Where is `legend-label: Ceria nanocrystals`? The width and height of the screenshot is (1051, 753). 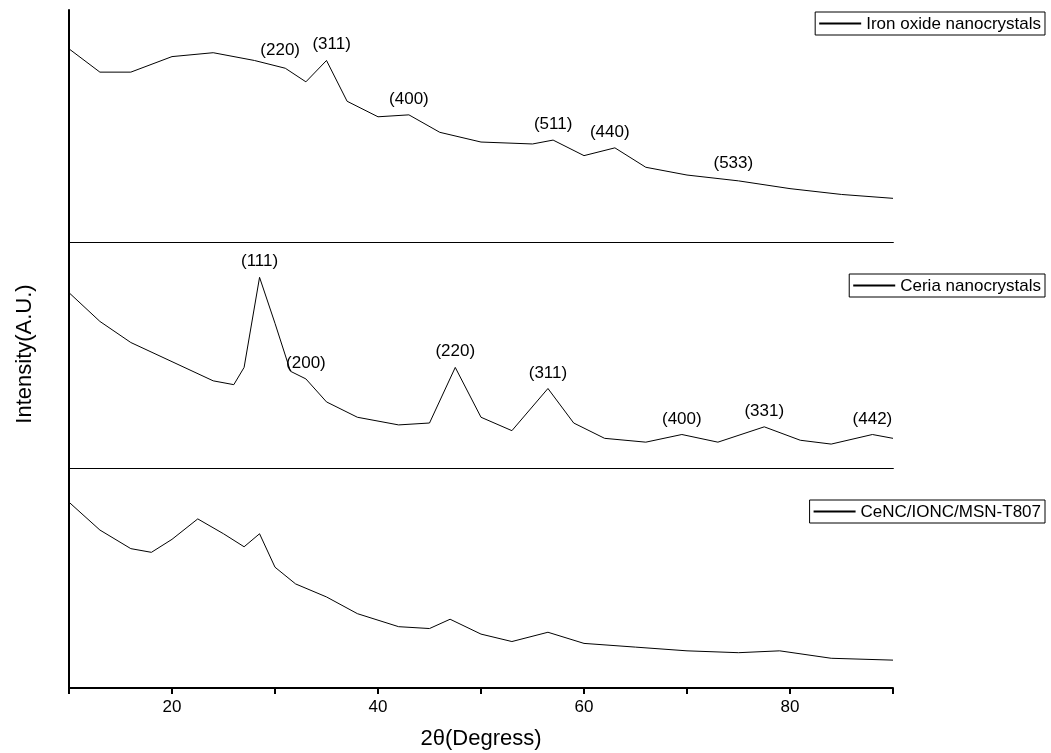
legend-label: Ceria nanocrystals is located at coordinates (970, 285).